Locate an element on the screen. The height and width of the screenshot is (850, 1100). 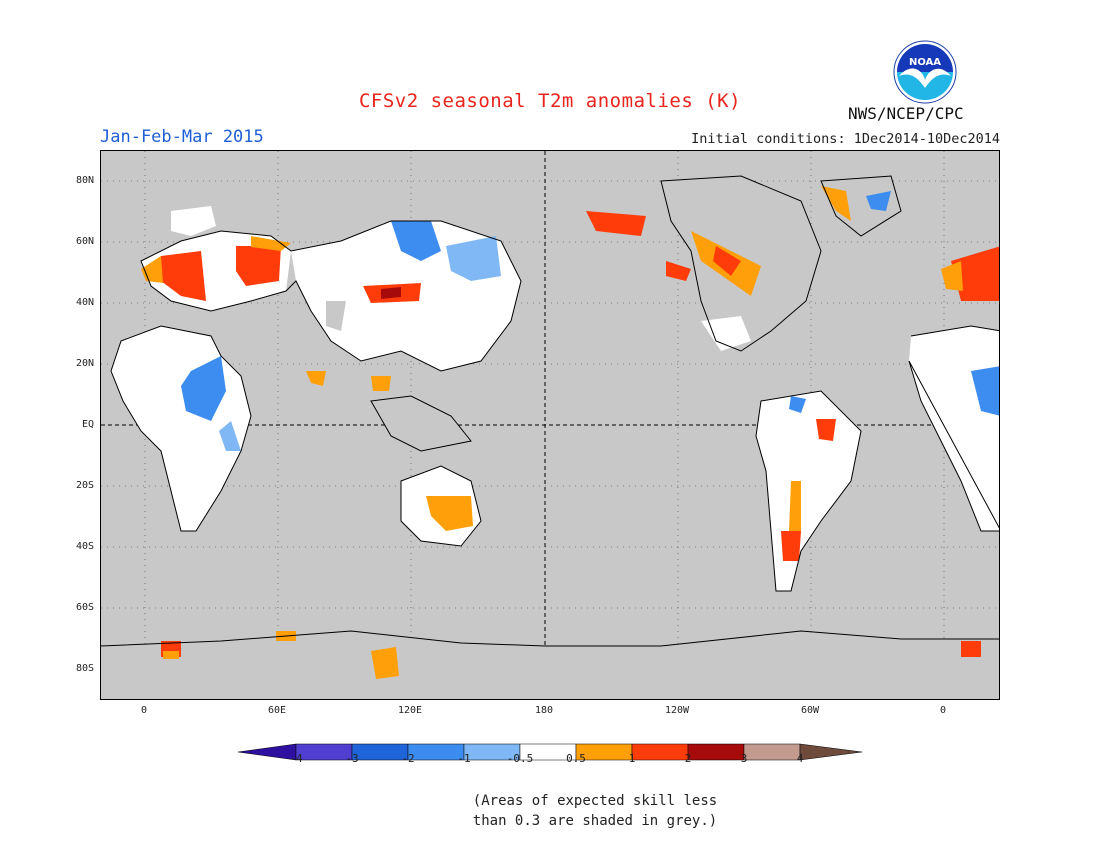
y-tick-80s: 80S is located at coordinates (84, 668).